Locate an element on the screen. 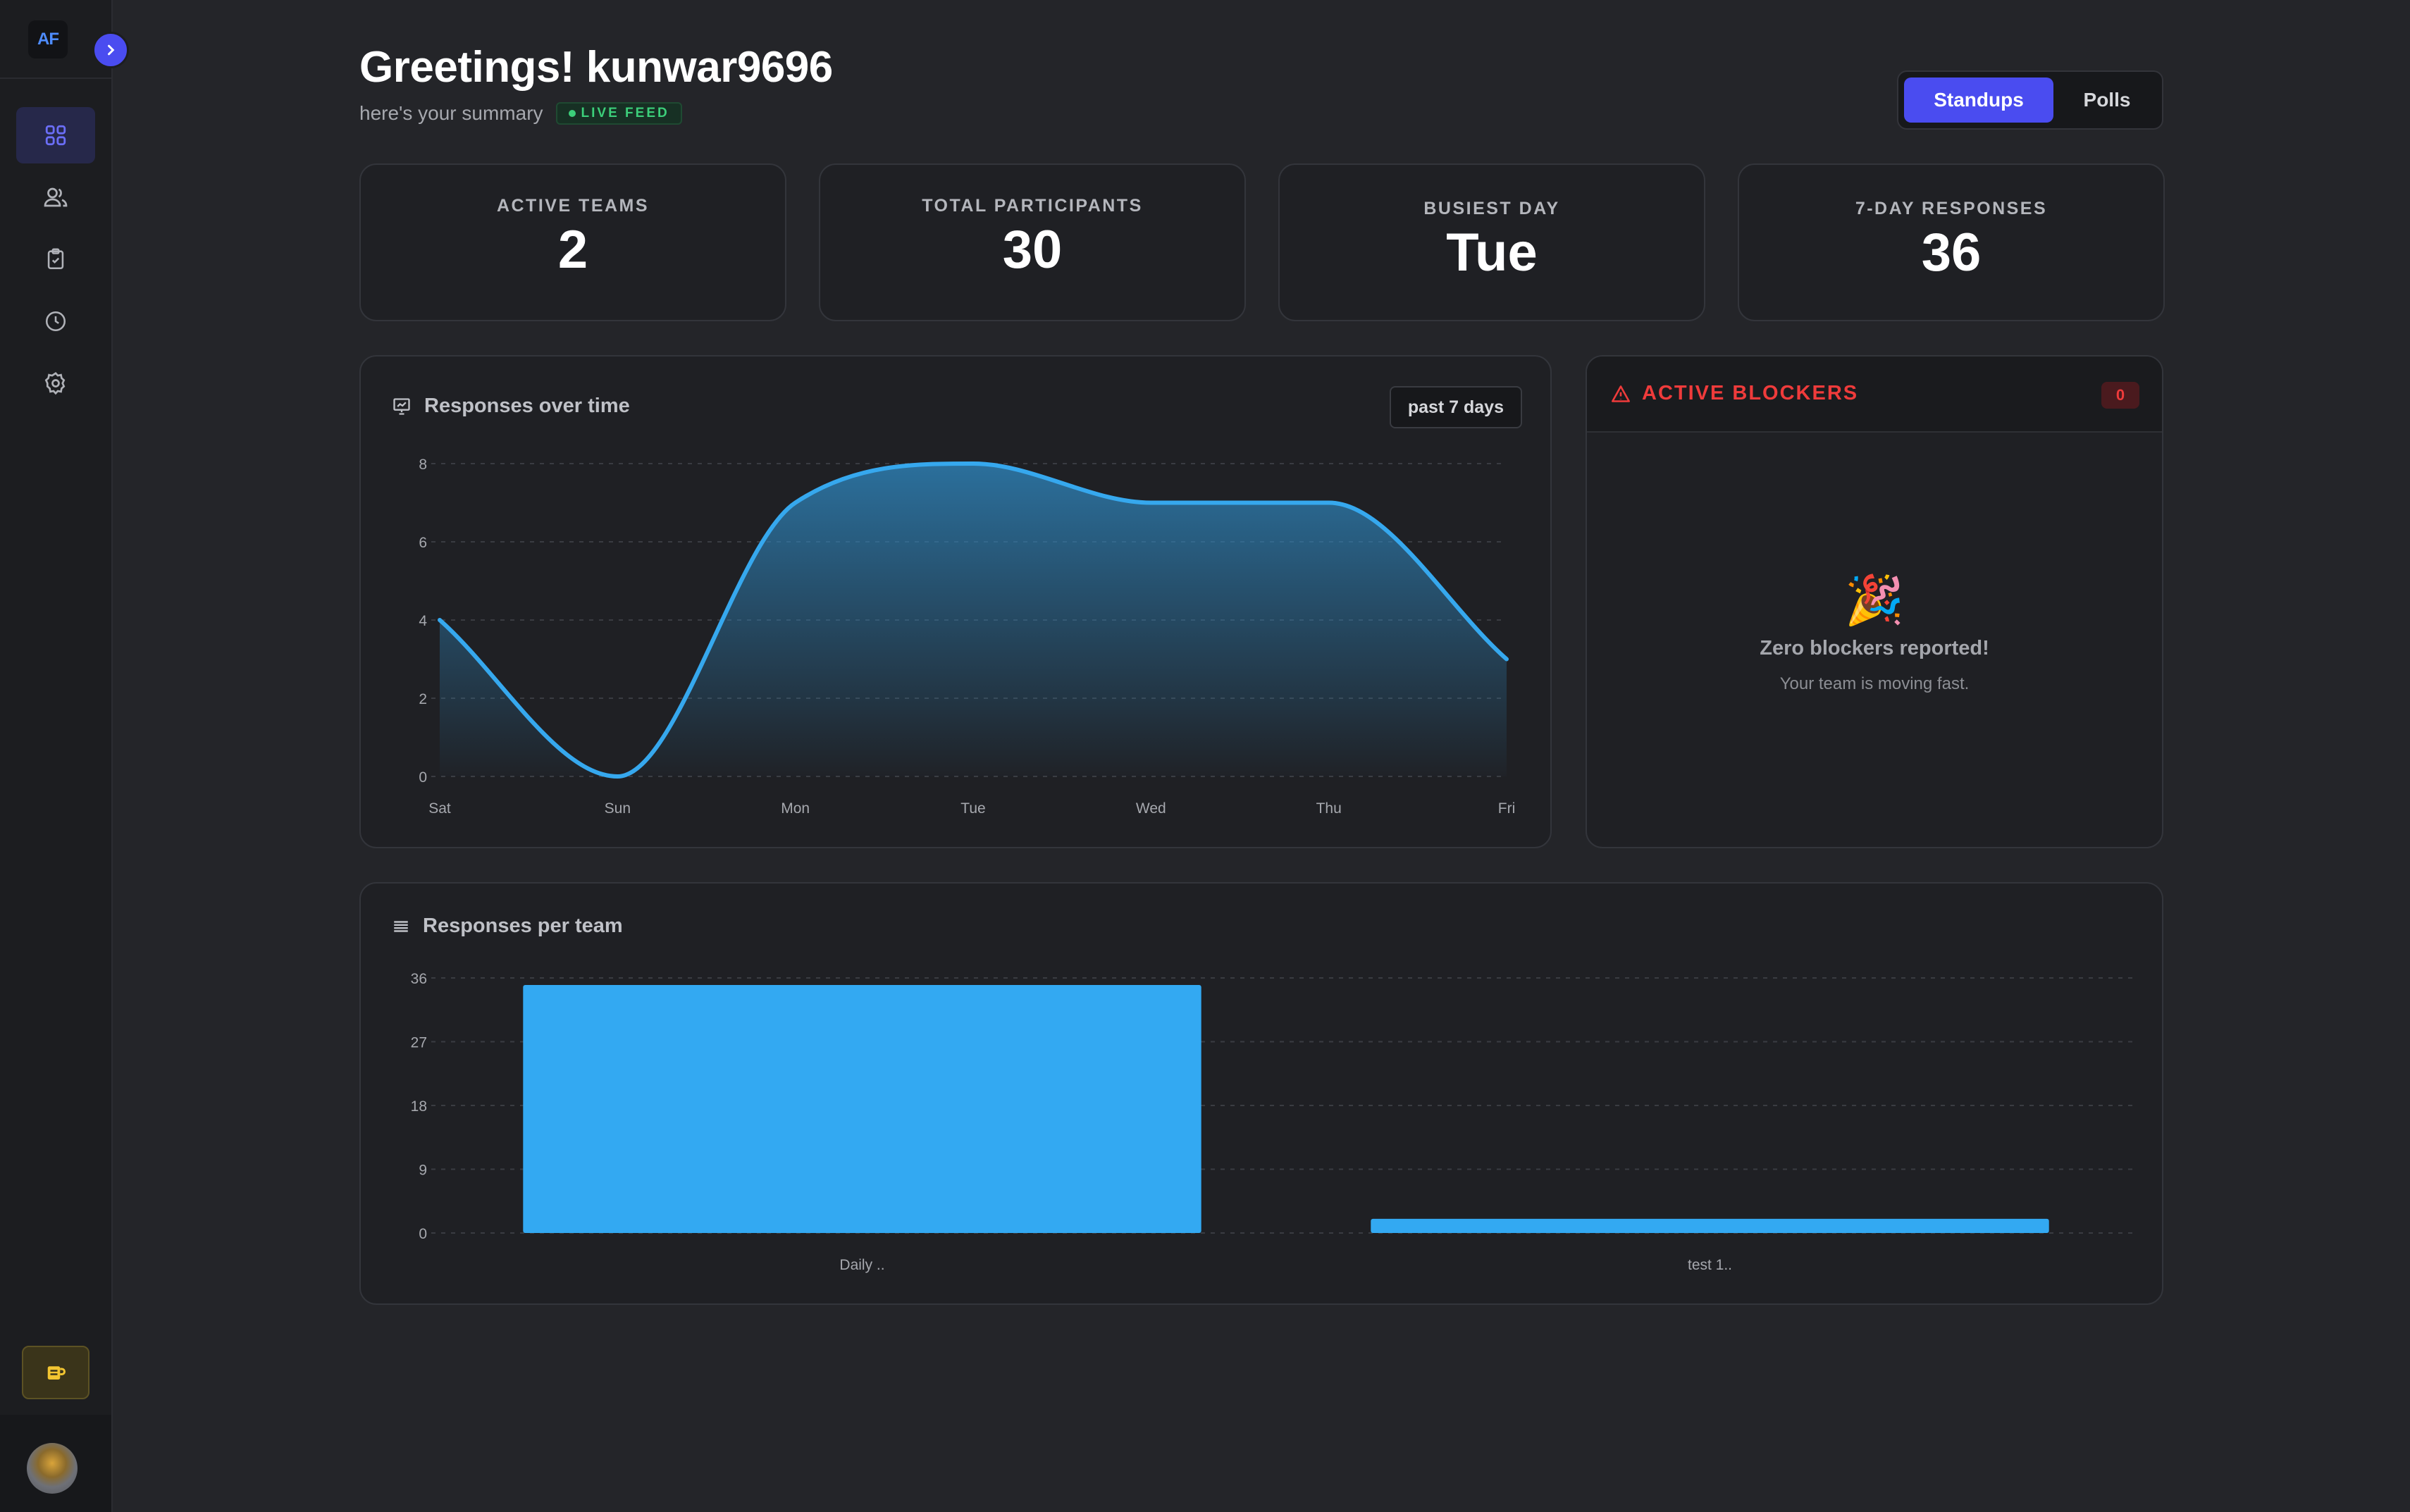  clipboard-check-icon is located at coordinates (56, 259).